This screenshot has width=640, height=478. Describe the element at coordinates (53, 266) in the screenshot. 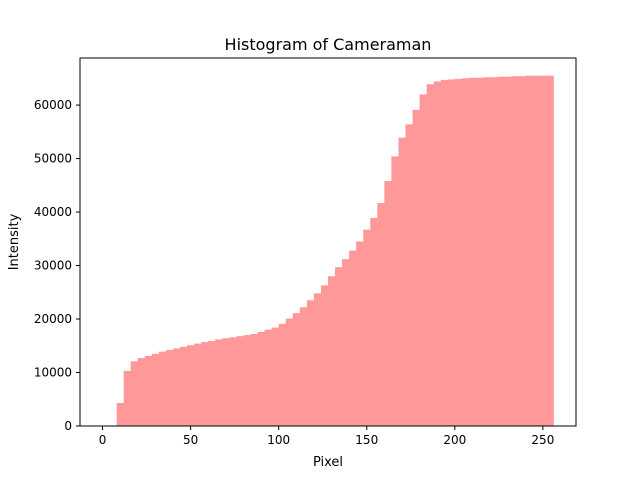

I see `y-tick-label: 30000` at that location.